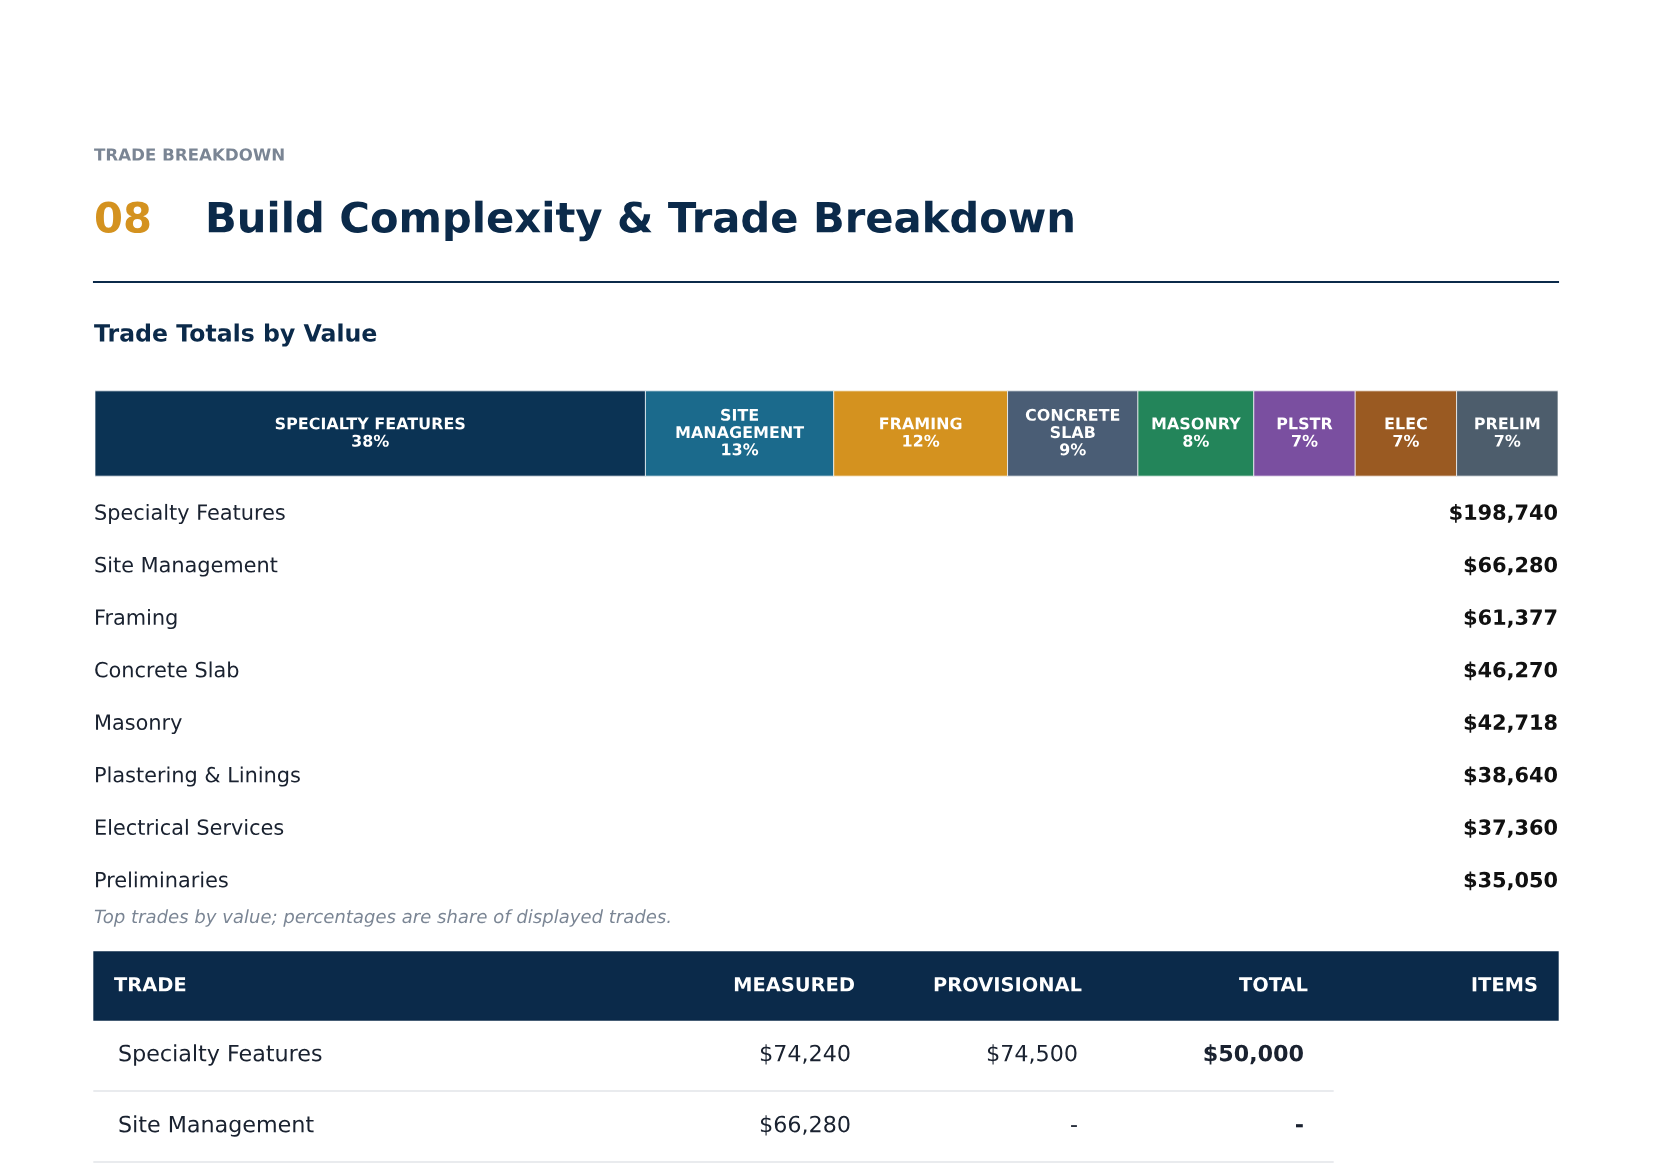 This screenshot has height=1169, width=1653. What do you see at coordinates (1511, 671) in the screenshot?
I see `text: $46,270` at bounding box center [1511, 671].